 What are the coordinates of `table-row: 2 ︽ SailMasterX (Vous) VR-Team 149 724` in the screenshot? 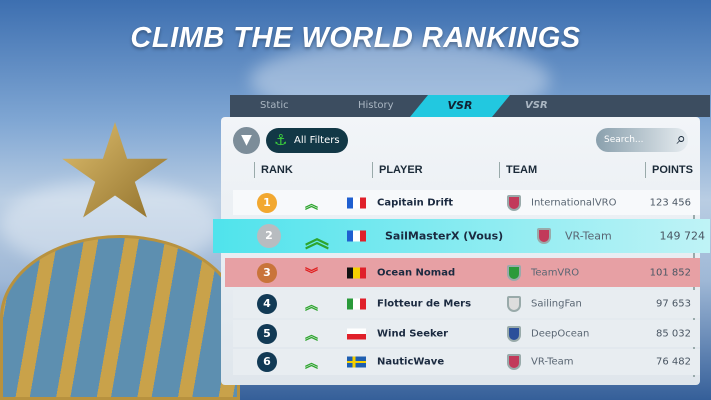 It's located at (461, 236).